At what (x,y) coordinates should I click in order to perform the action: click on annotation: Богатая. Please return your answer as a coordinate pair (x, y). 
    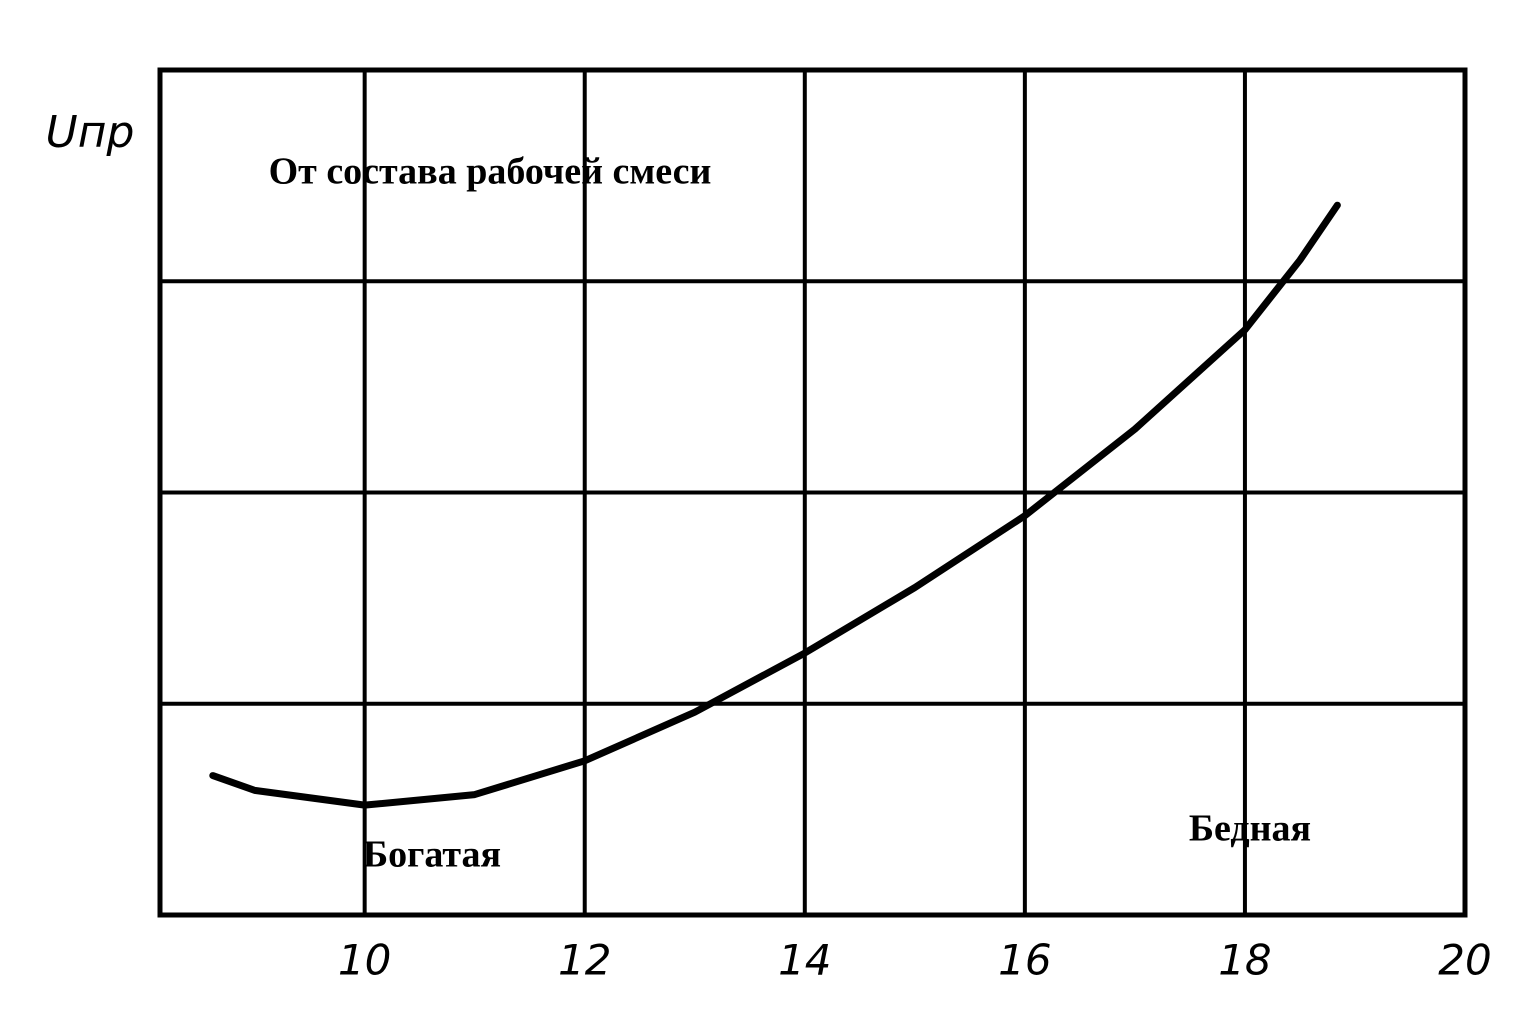
    Looking at the image, I should click on (432, 855).